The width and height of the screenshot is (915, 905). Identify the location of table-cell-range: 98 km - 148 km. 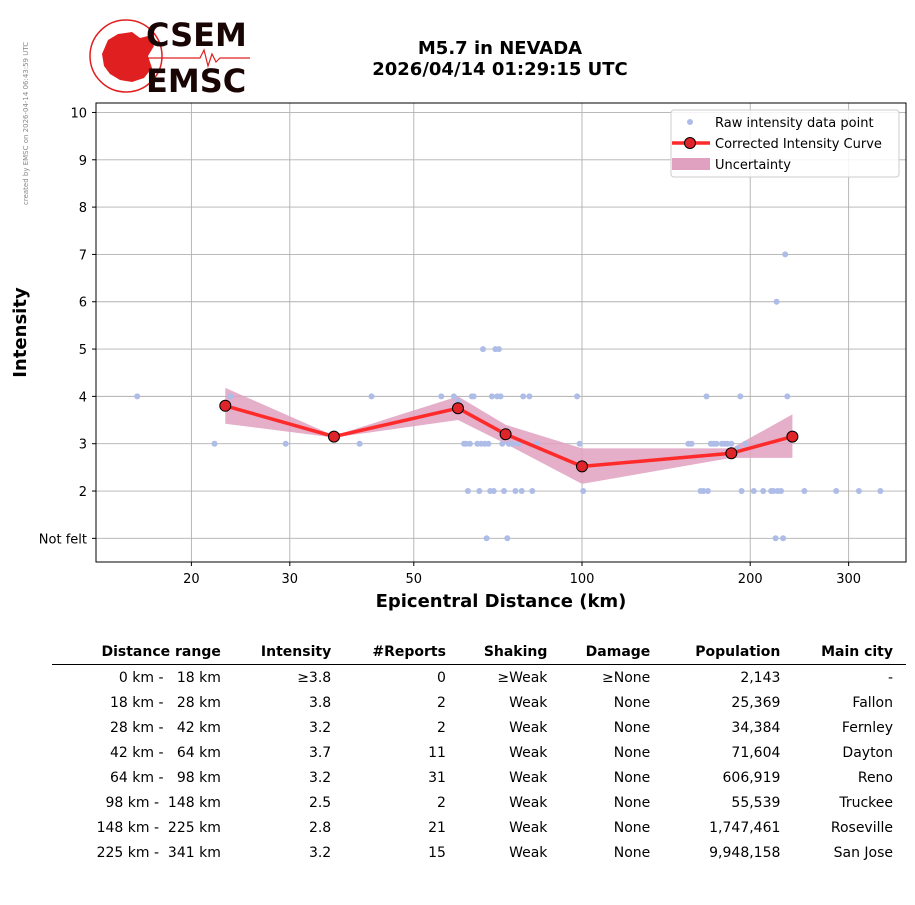
(163, 802).